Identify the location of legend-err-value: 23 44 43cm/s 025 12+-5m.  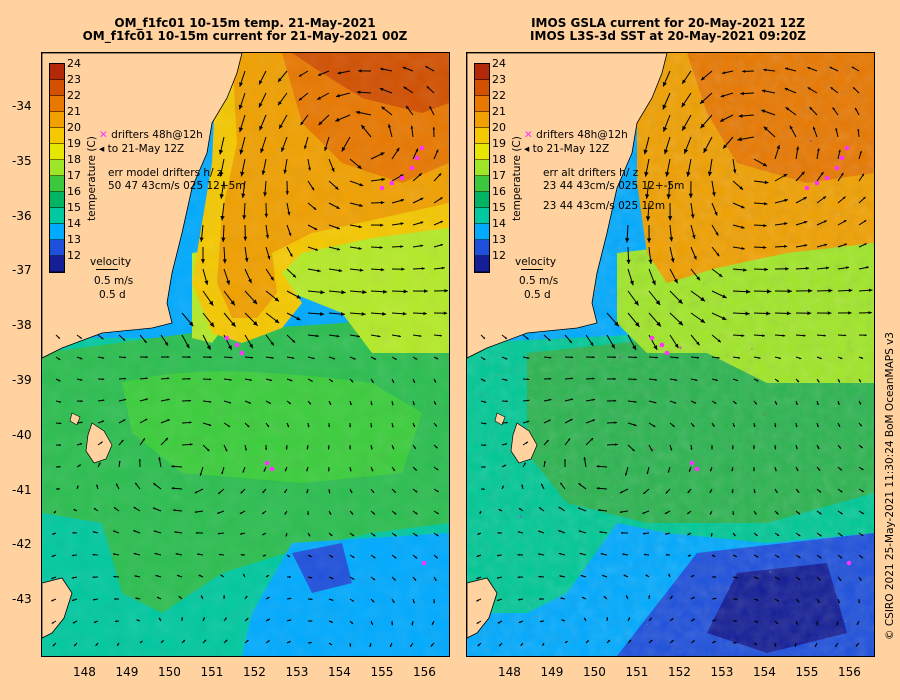
(614, 186).